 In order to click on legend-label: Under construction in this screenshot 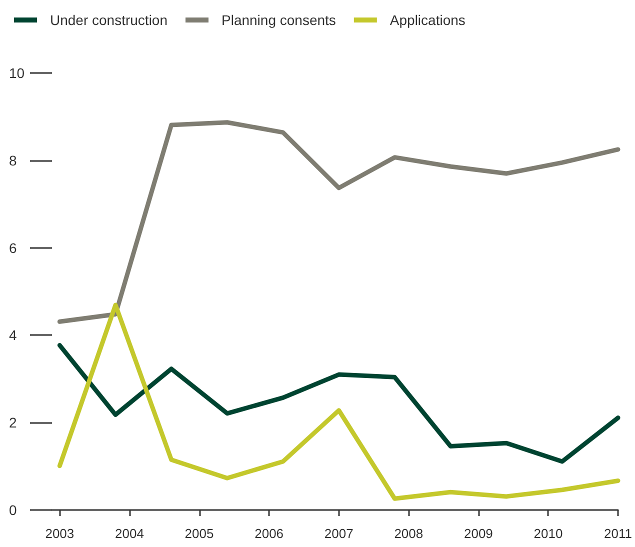, I will do `click(109, 20)`.